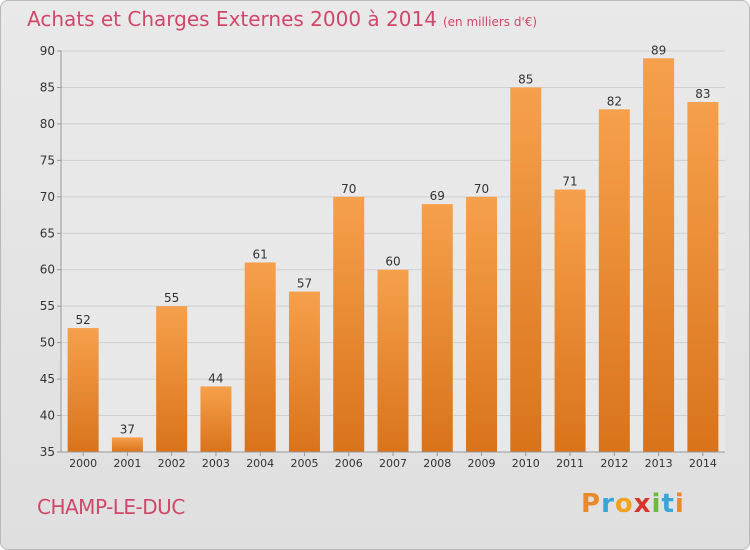 The width and height of the screenshot is (750, 550). What do you see at coordinates (304, 463) in the screenshot?
I see `x-tick-label: 2005` at bounding box center [304, 463].